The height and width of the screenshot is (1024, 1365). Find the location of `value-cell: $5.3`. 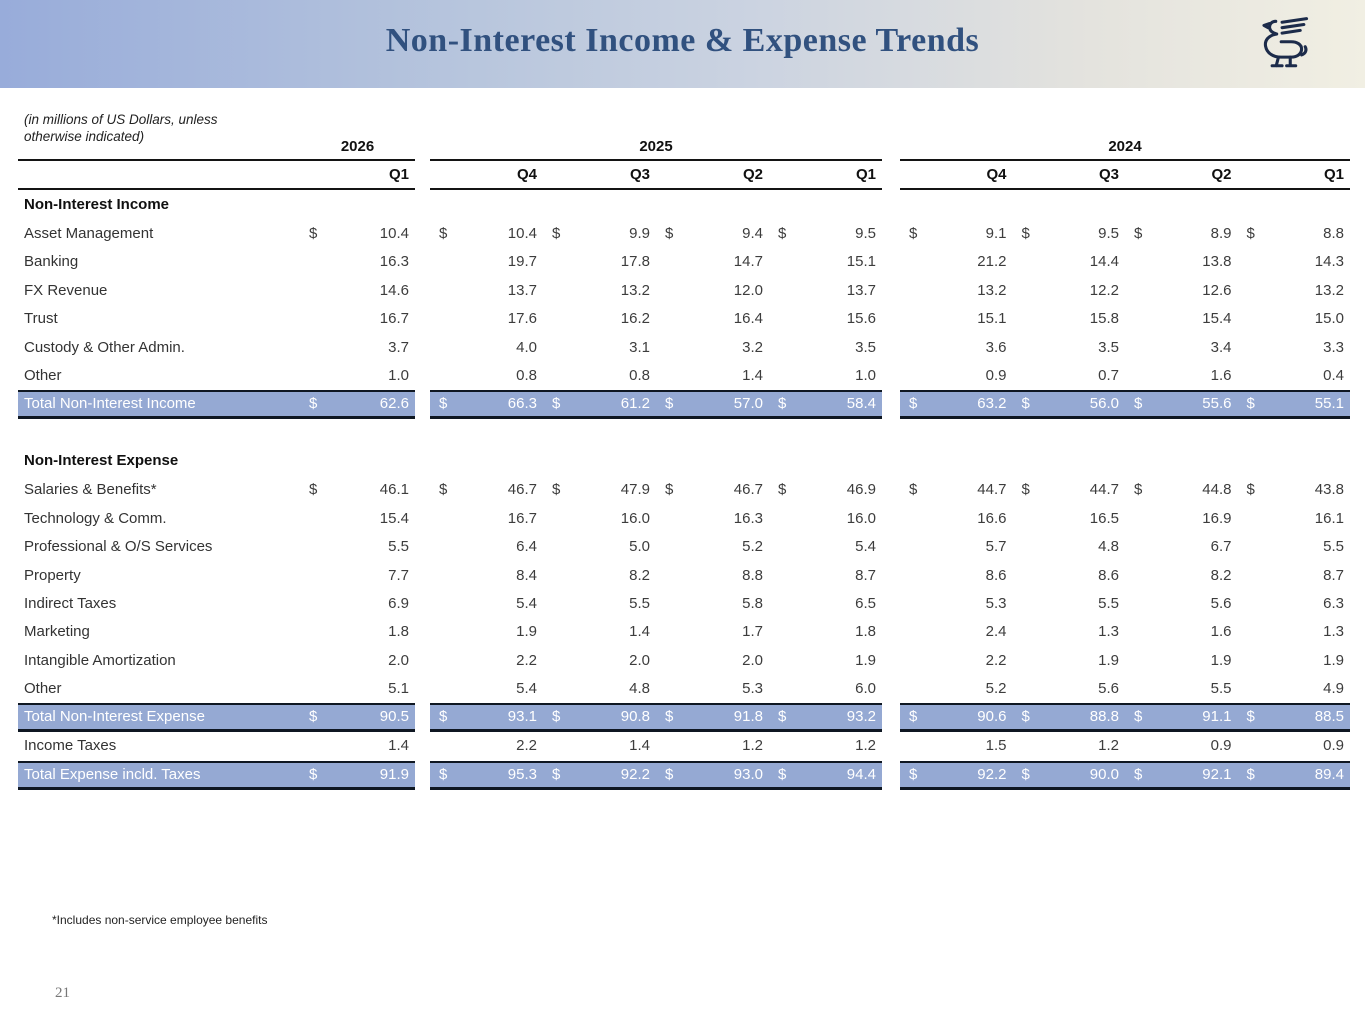

value-cell: $5.3 is located at coordinates (956, 604).